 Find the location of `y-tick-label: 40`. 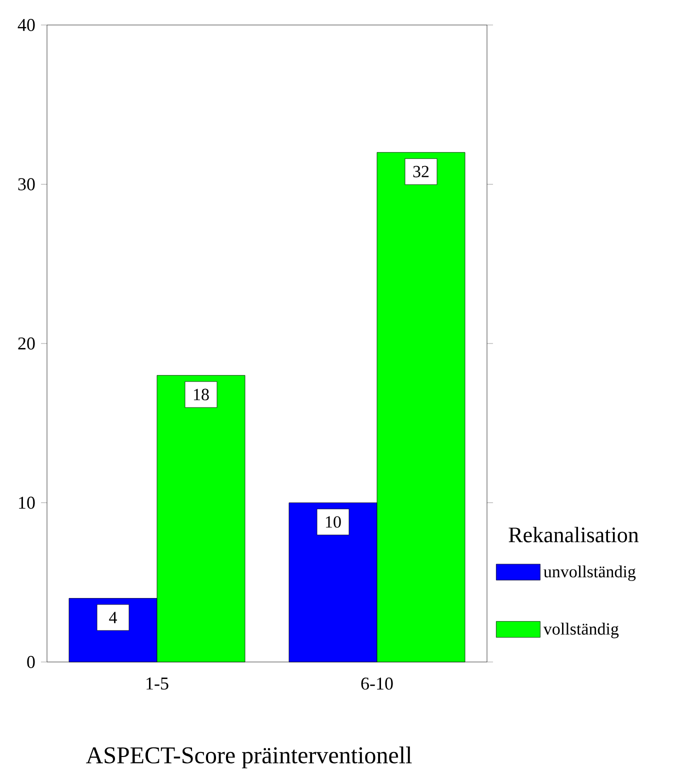

y-tick-label: 40 is located at coordinates (26, 25).